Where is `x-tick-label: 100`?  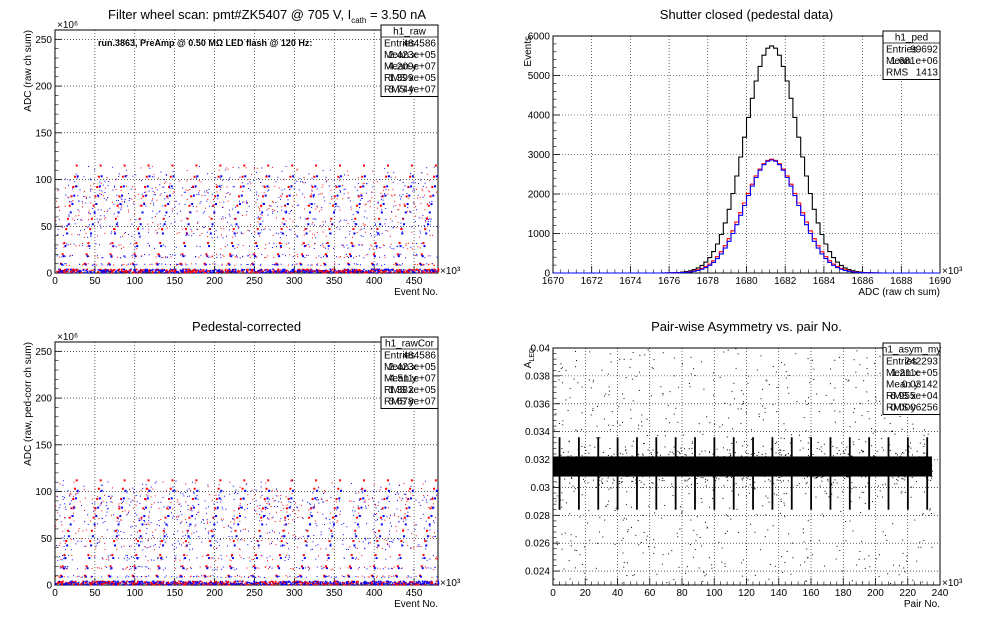 x-tick-label: 100 is located at coordinates (134, 593).